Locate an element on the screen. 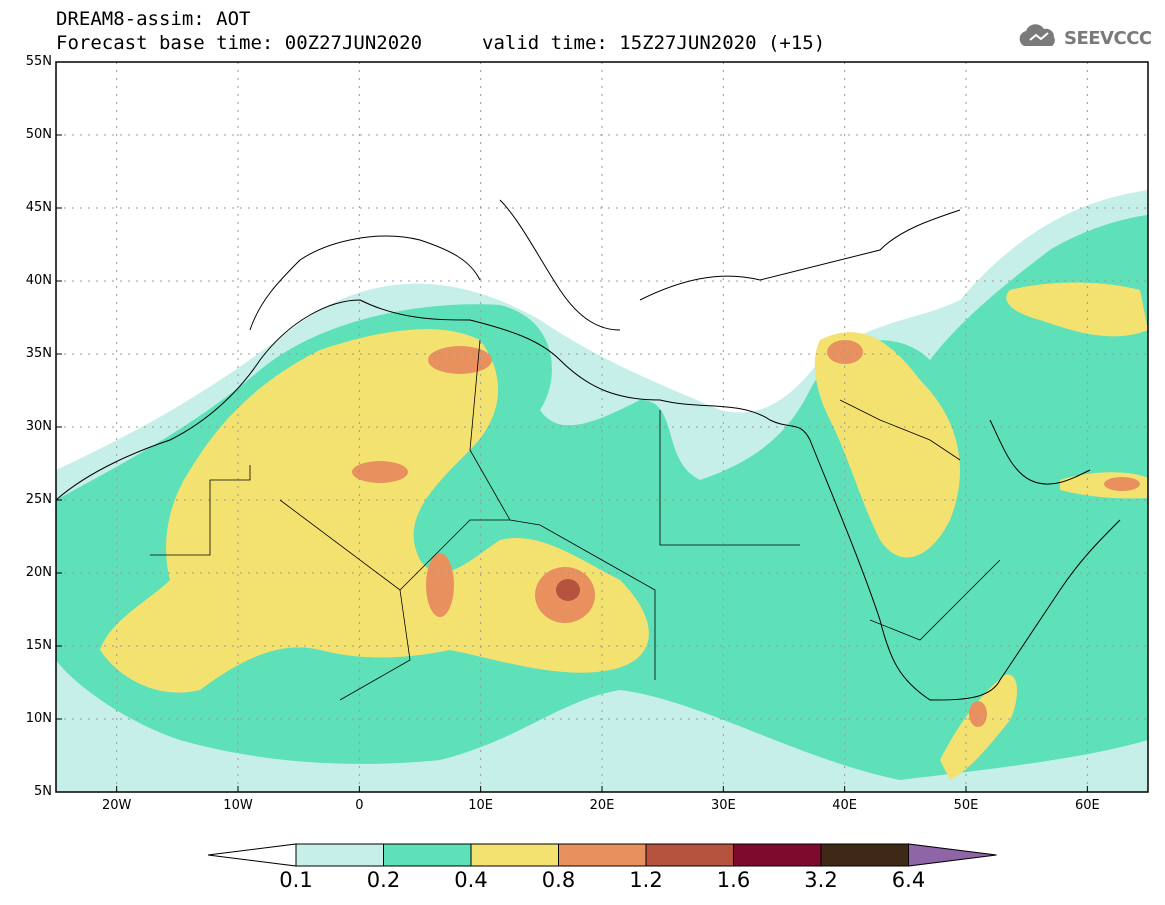 The height and width of the screenshot is (905, 1165). valid-time: valid time: 15Z27JUN2020 (+15) is located at coordinates (654, 43).